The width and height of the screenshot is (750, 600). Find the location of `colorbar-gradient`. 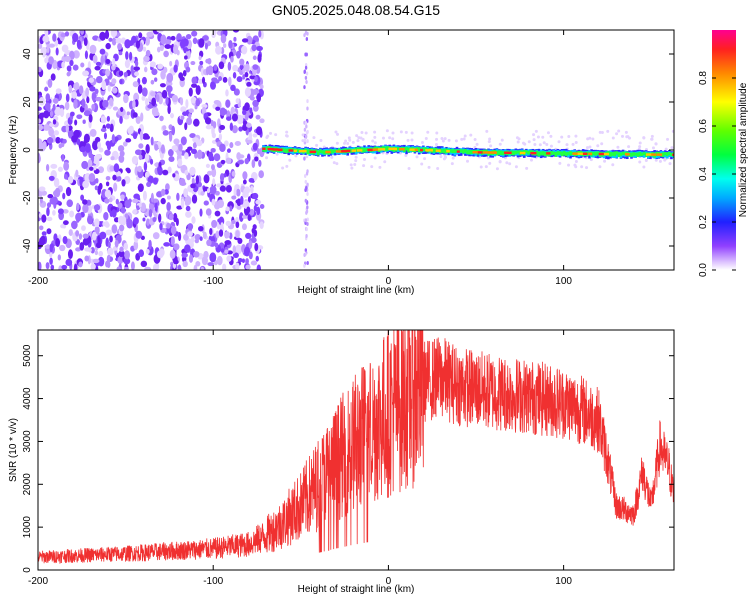

colorbar-gradient is located at coordinates (724, 150).